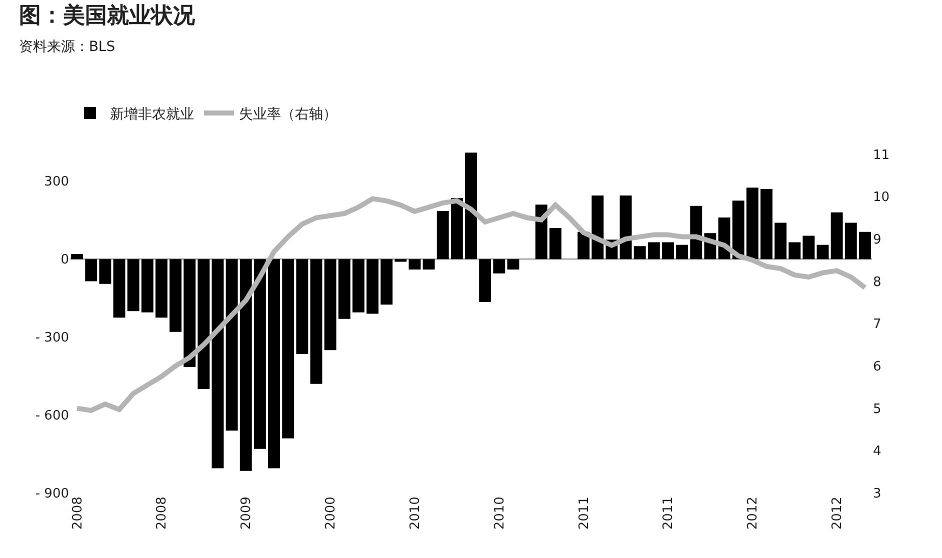 This screenshot has height=558, width=942. What do you see at coordinates (877, 494) in the screenshot?
I see `y2-tick-label: 3` at bounding box center [877, 494].